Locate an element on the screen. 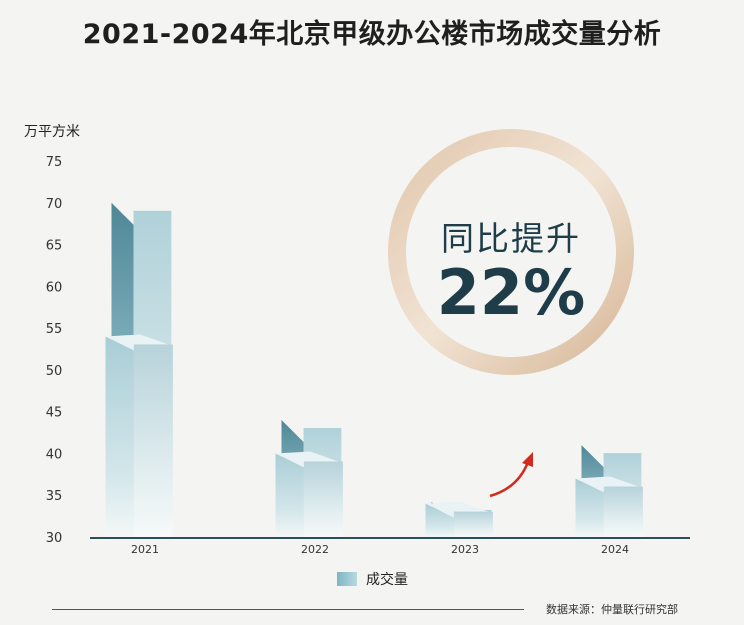 This screenshot has height=625, width=744. bar-2024 is located at coordinates (609, 491).